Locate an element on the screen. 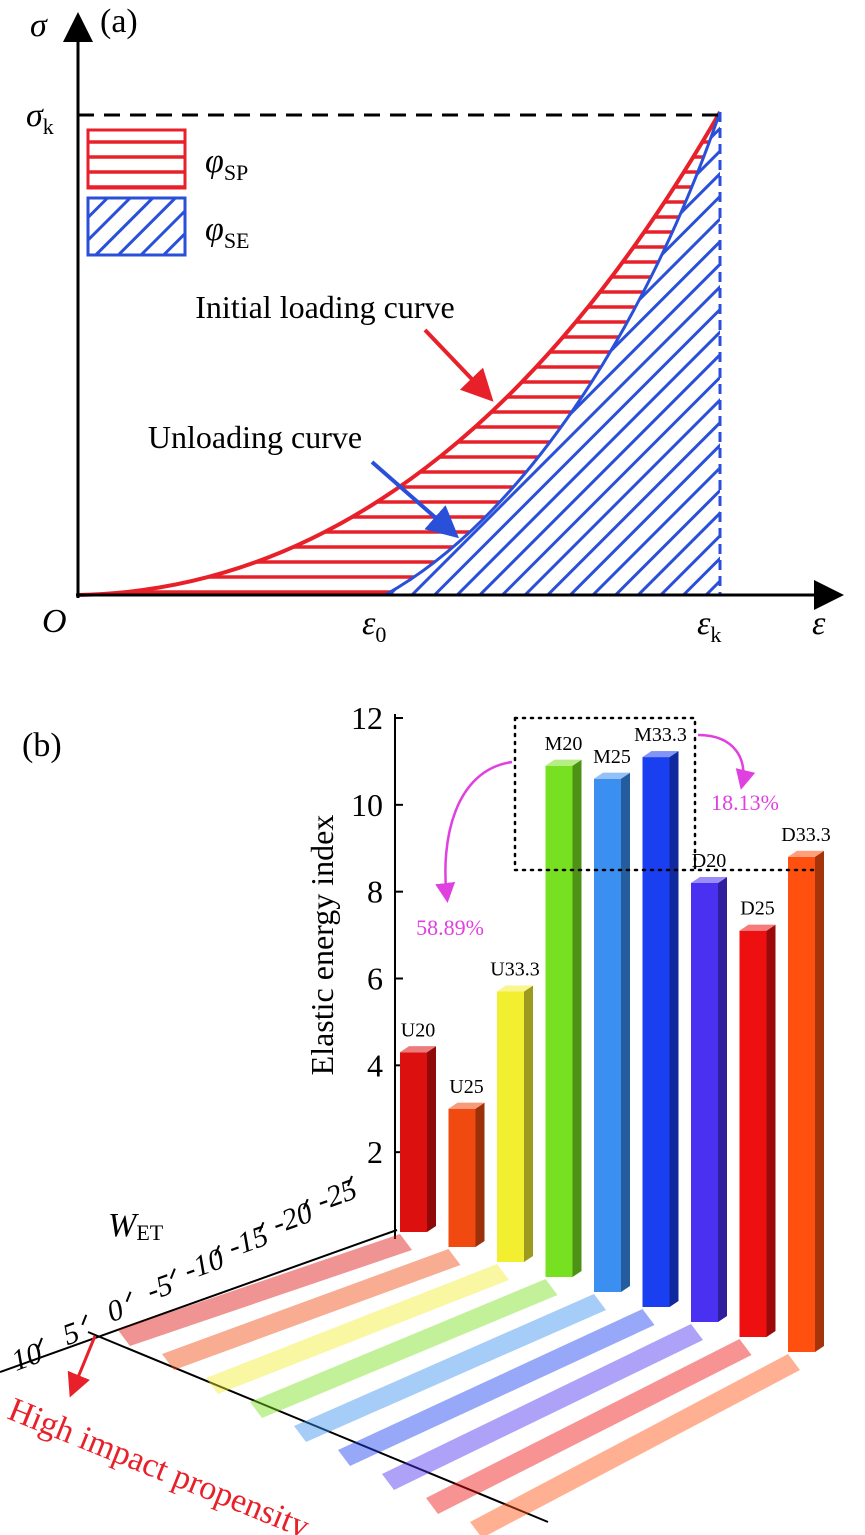 The image size is (865, 1535). y-axis-symbol: σ is located at coordinates (39, 25).